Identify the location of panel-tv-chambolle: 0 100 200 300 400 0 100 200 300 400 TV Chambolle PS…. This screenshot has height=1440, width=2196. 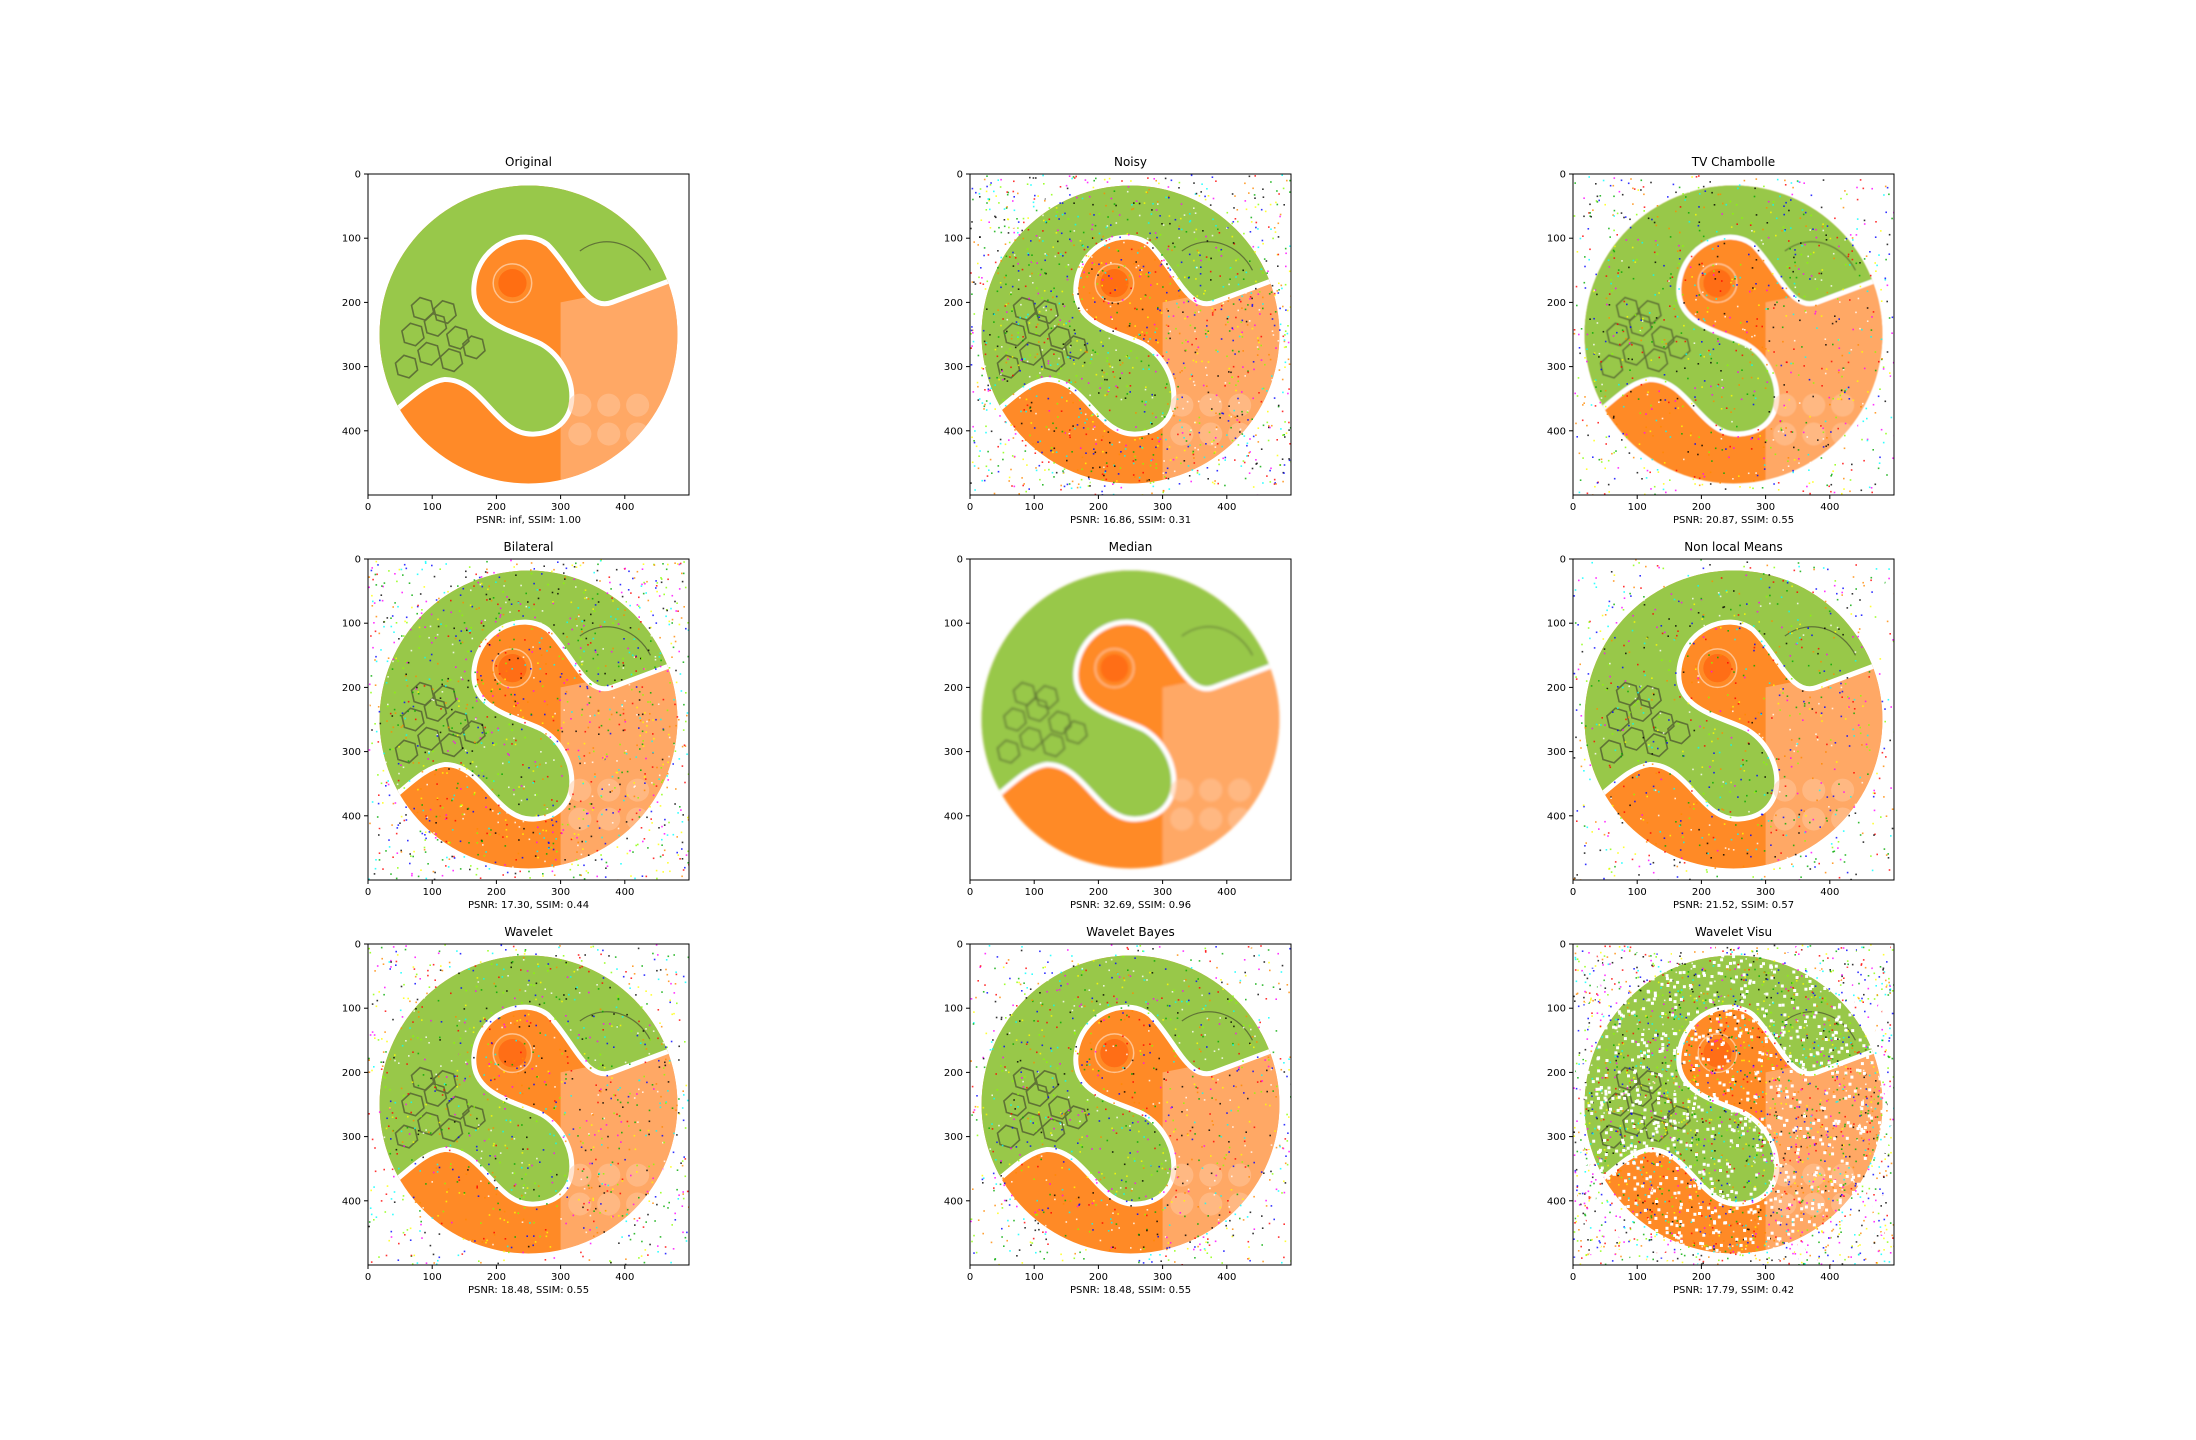
(1721, 340).